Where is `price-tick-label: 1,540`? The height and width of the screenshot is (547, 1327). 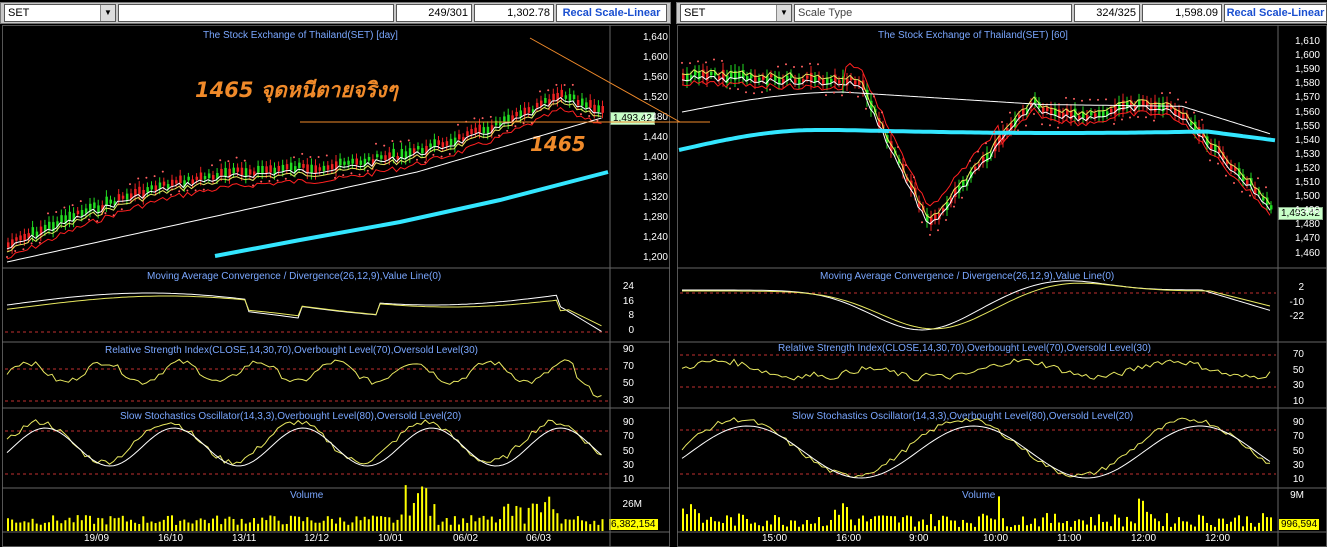 price-tick-label: 1,540 is located at coordinates (1307, 140).